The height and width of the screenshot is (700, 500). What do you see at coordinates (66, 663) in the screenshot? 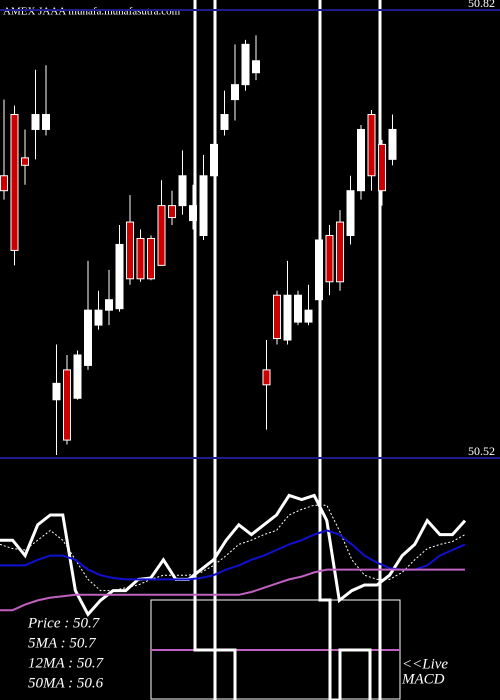
I see `info-row: 12MA : 50.7` at bounding box center [66, 663].